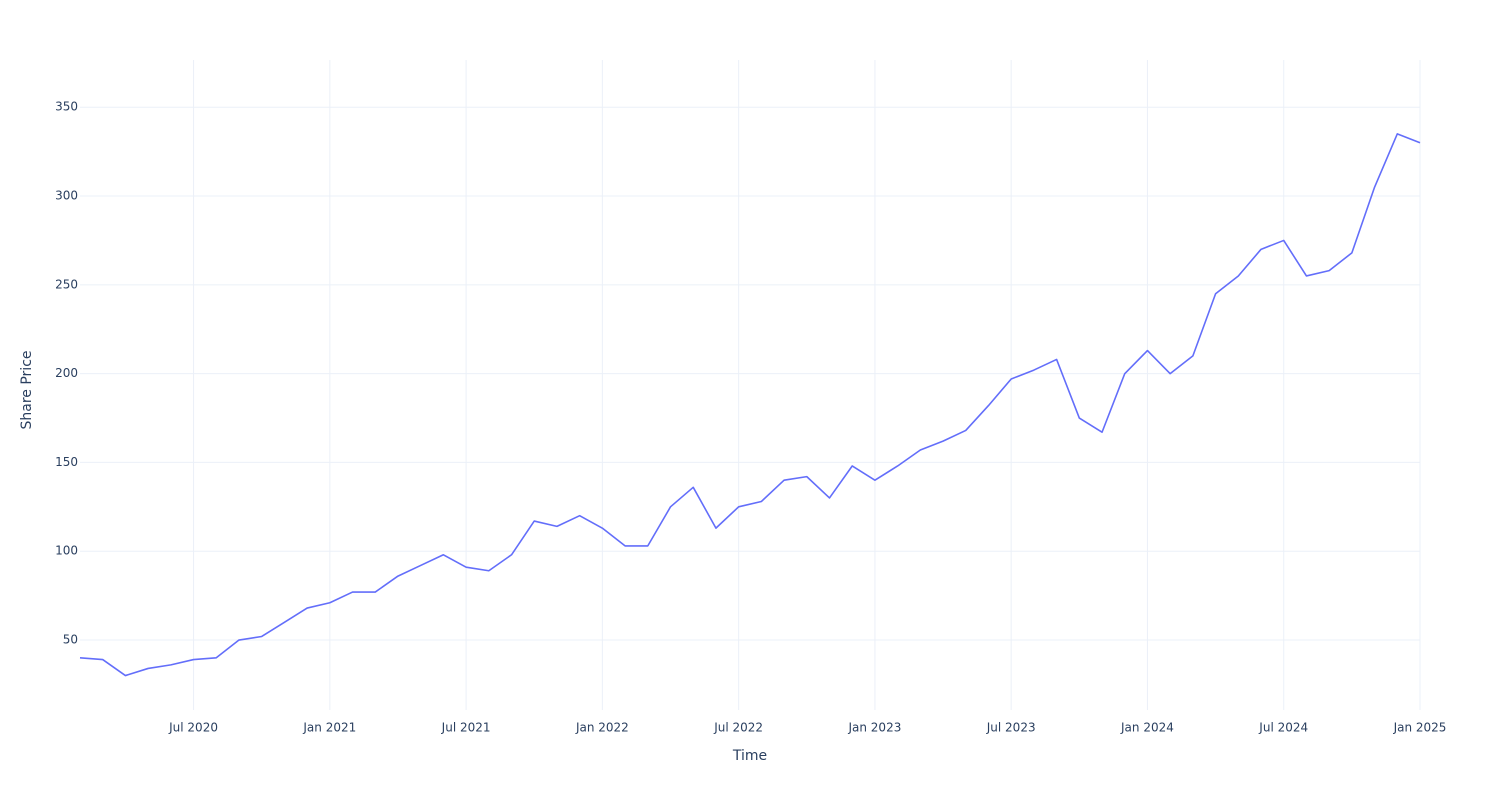 This screenshot has height=800, width=1500. I want to click on y-tick-label: 250, so click(66, 284).